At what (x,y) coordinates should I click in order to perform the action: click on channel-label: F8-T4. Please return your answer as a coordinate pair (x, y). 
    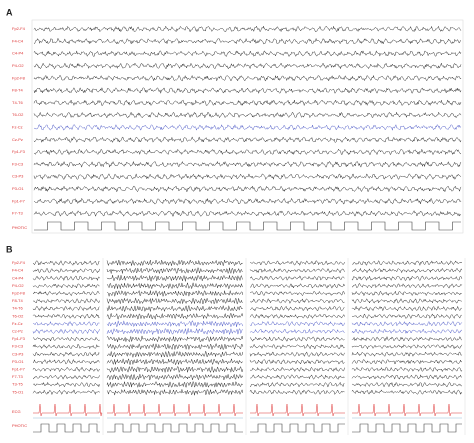
    Looking at the image, I should click on (17, 300).